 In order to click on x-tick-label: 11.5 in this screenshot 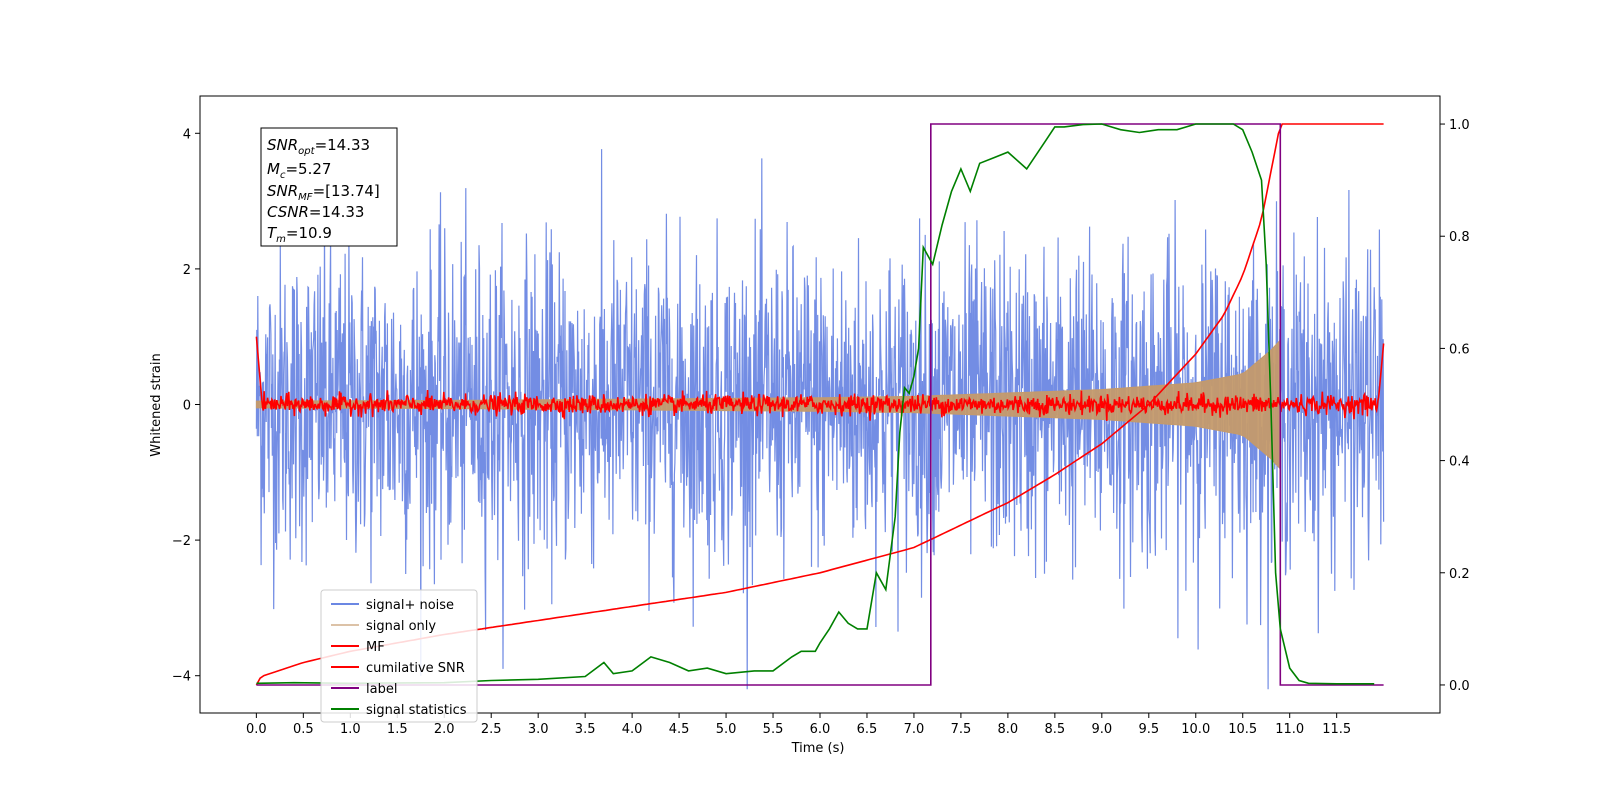, I will do `click(1336, 729)`.